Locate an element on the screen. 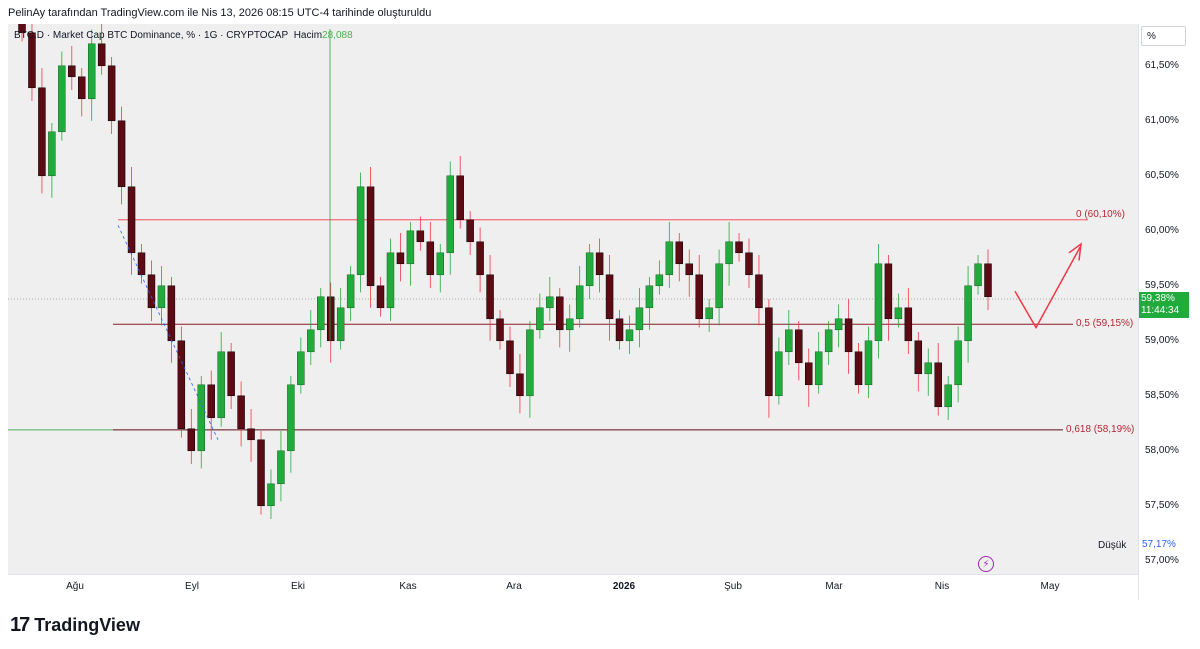 The height and width of the screenshot is (649, 1200). y-tick-label: 58,50% is located at coordinates (1162, 395).